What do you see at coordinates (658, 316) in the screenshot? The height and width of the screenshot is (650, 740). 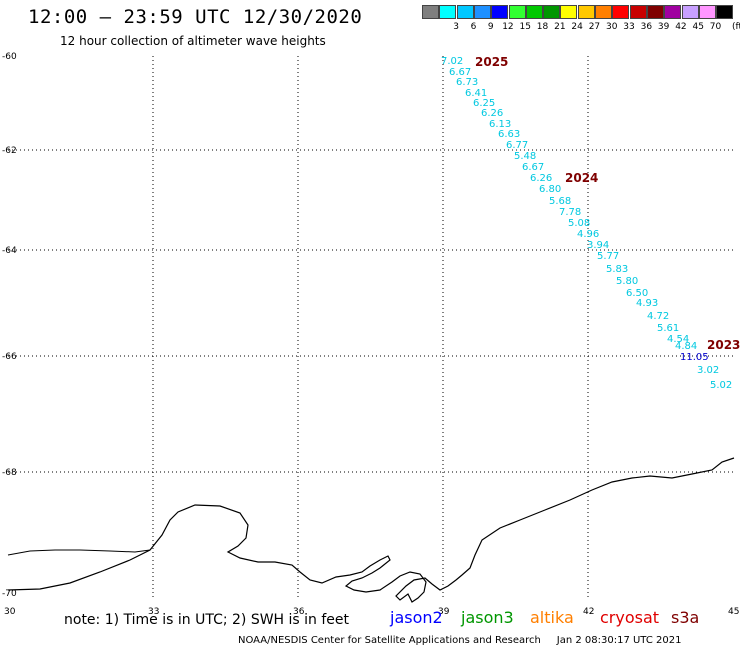 I see `wave-height-value: 4.72` at bounding box center [658, 316].